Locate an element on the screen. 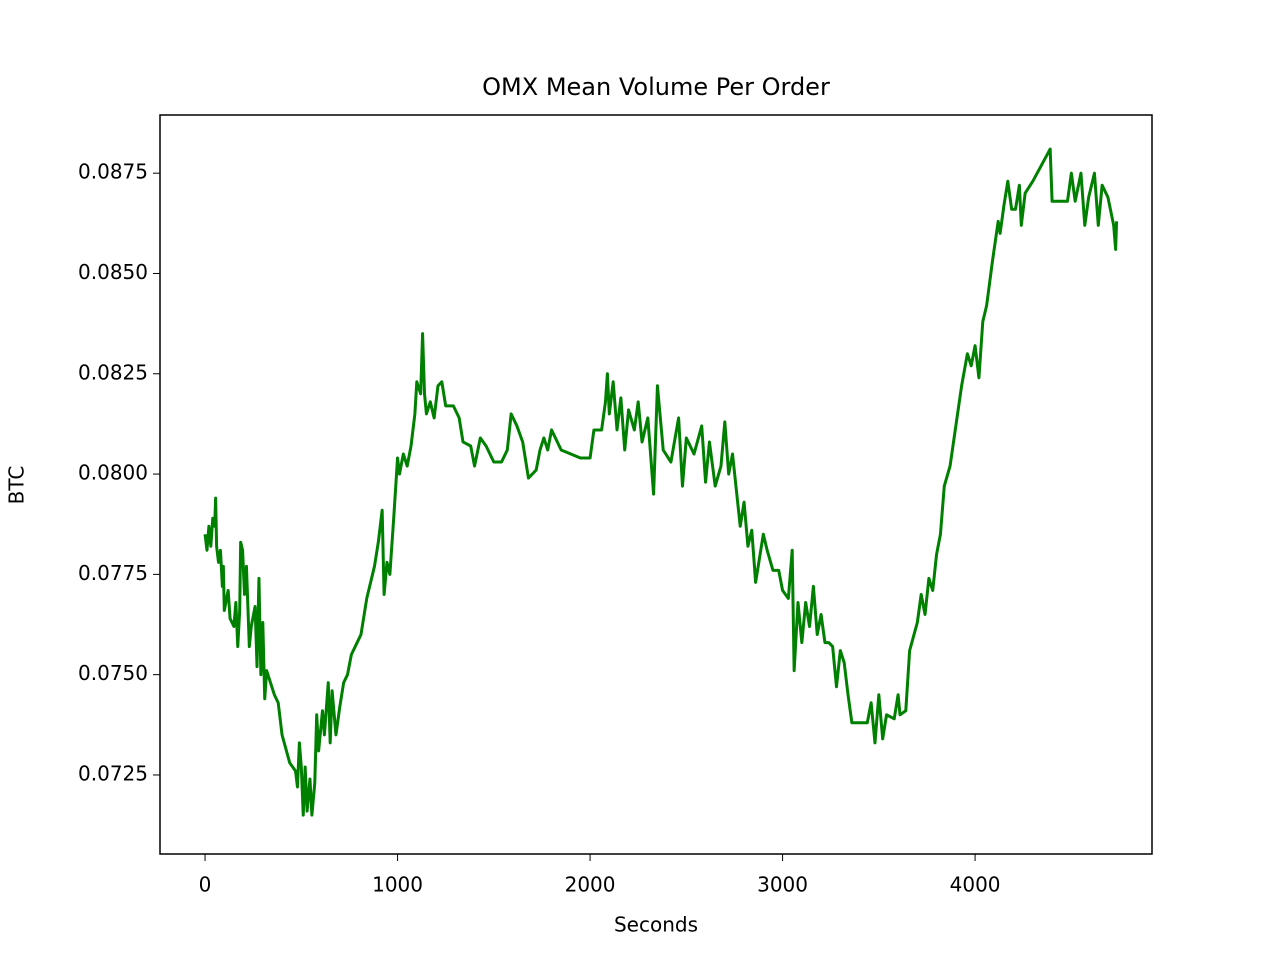  x-tick-label: 4000 is located at coordinates (975, 885).